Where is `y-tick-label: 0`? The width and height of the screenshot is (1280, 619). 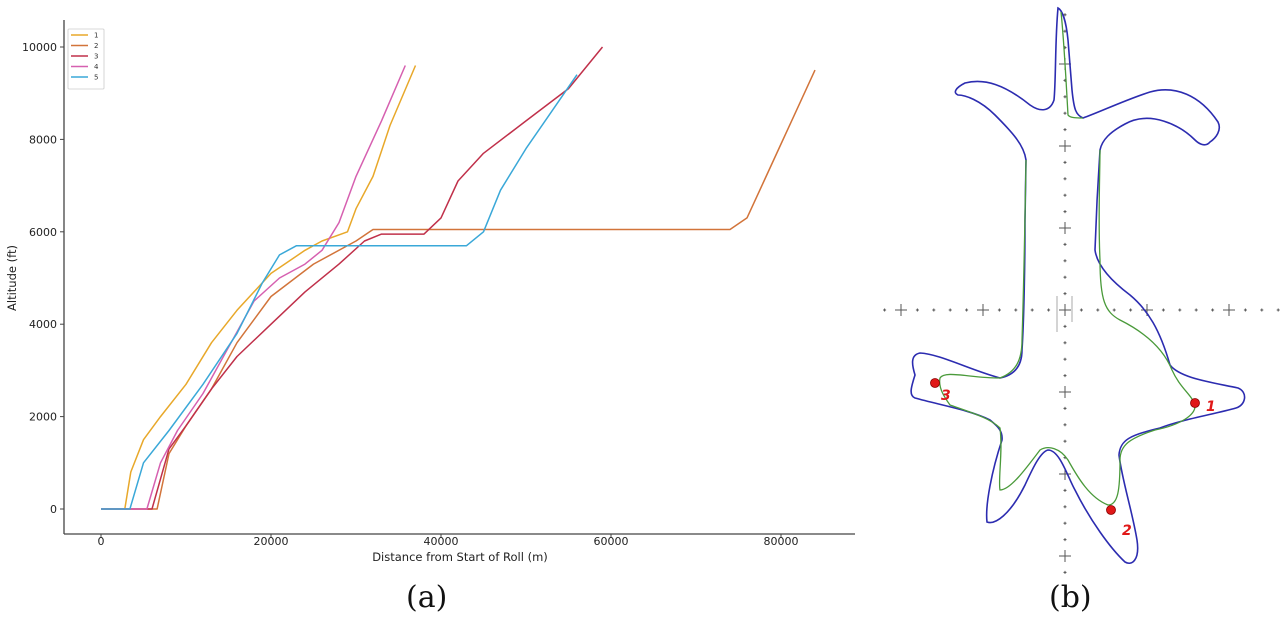
y-tick-label: 0 is located at coordinates (53, 509).